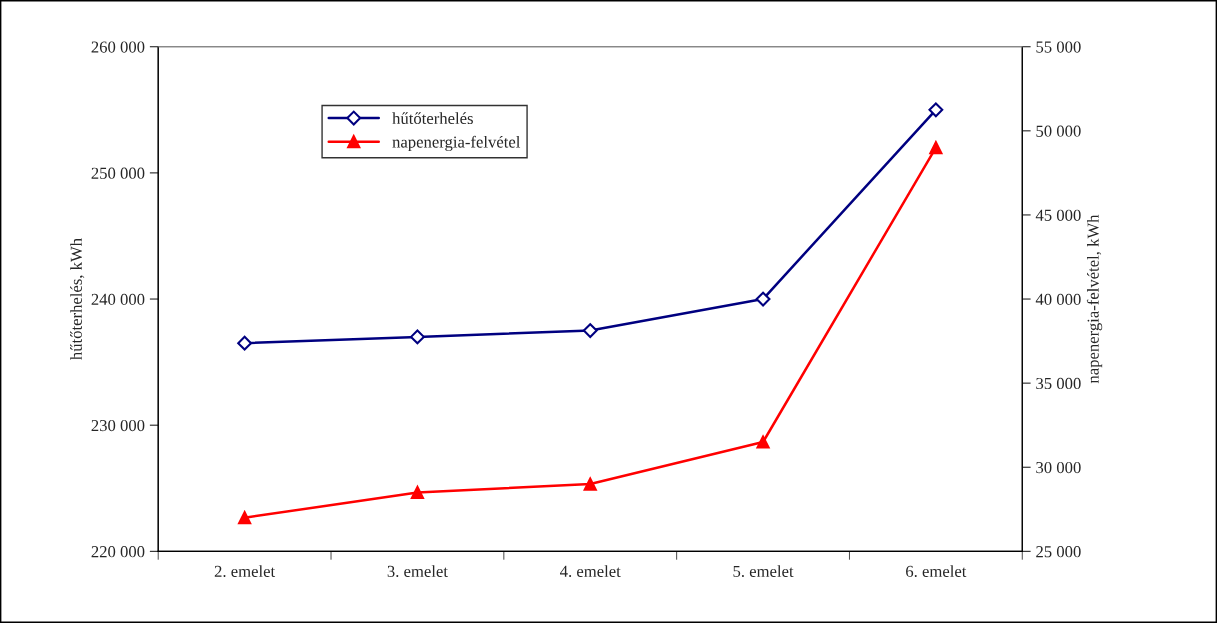  What do you see at coordinates (763, 571) in the screenshot?
I see `x-tick-label: 5. emelet` at bounding box center [763, 571].